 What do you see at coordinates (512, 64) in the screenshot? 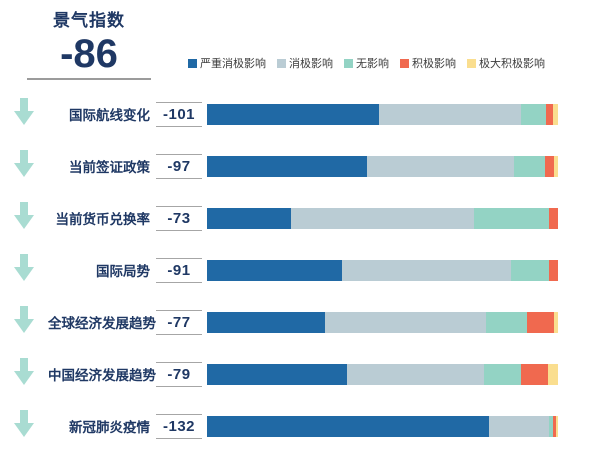
I see `legend-label: 极大积极影响` at bounding box center [512, 64].